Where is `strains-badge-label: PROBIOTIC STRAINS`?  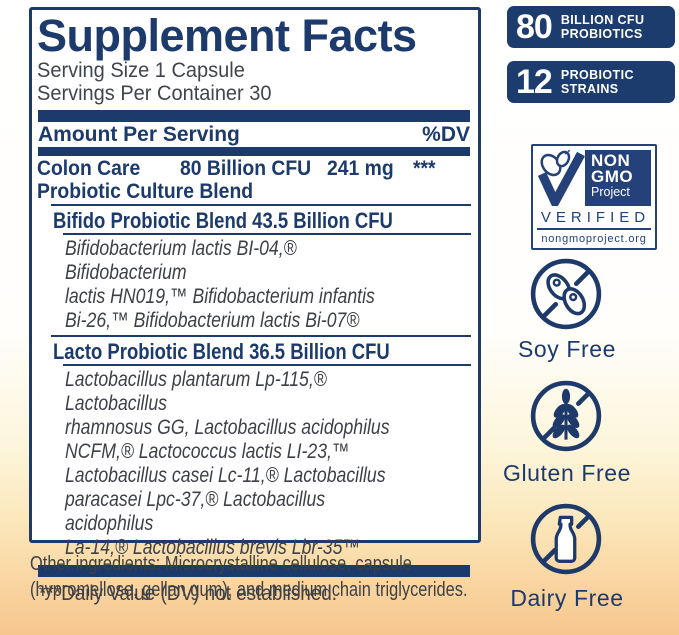
strains-badge-label: PROBIOTIC STRAINS is located at coordinates (597, 82).